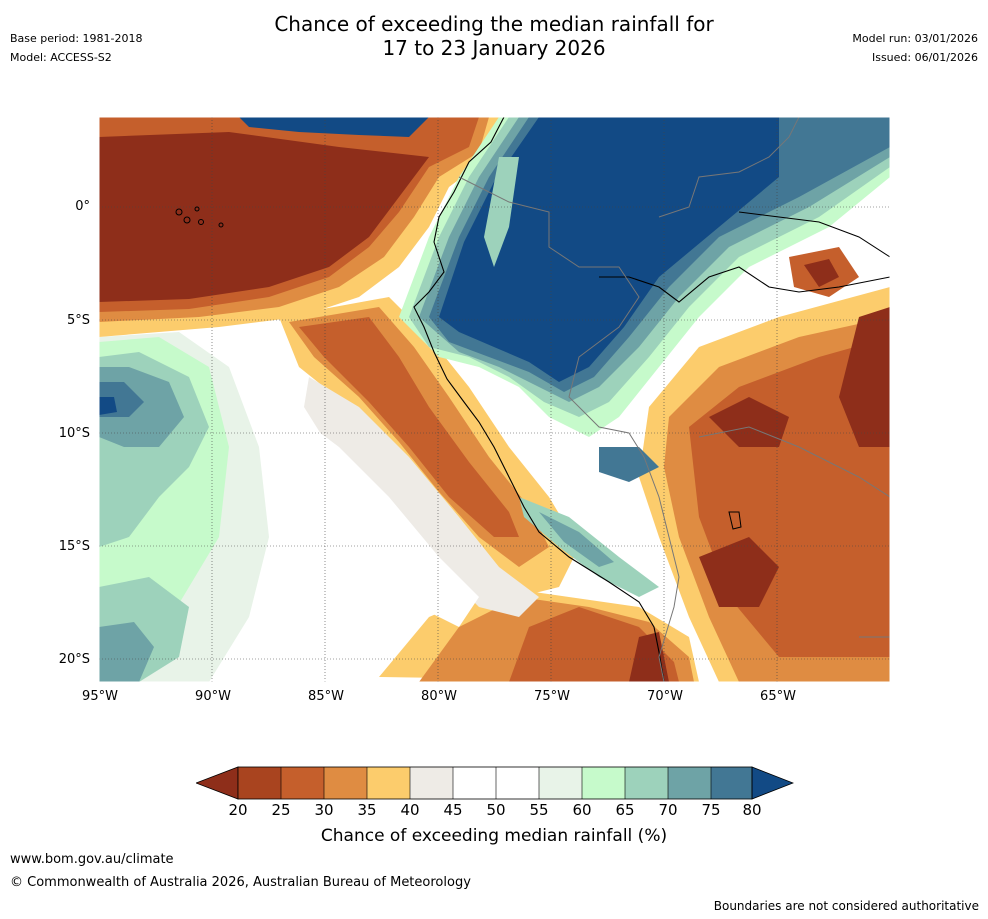 The width and height of the screenshot is (988, 919). What do you see at coordinates (539, 810) in the screenshot?
I see `colorbar-tick-55: 55` at bounding box center [539, 810].